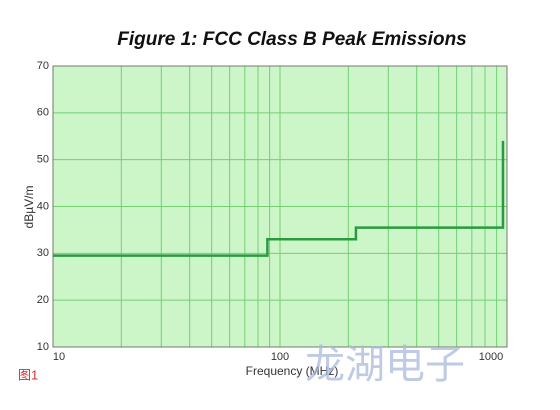  Describe the element at coordinates (43, 347) in the screenshot. I see `y-tick-label: 10` at that location.